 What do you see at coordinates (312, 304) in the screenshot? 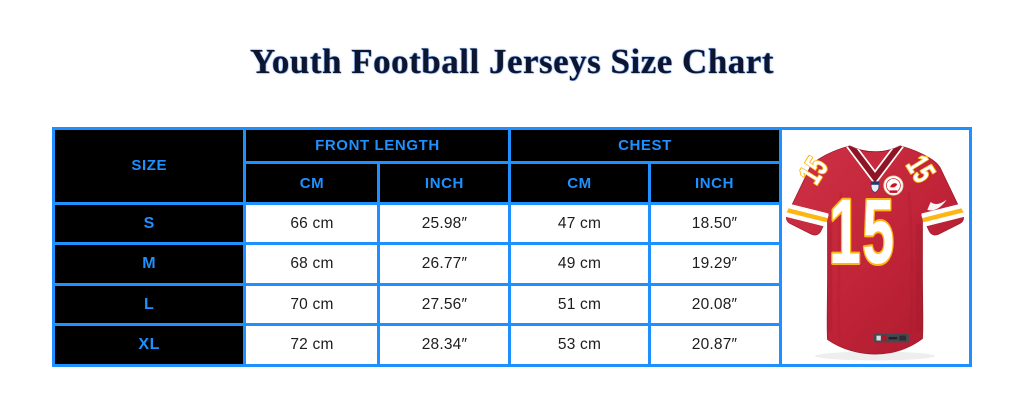
I see `front-length-cm-cell: 70 cm` at bounding box center [312, 304].